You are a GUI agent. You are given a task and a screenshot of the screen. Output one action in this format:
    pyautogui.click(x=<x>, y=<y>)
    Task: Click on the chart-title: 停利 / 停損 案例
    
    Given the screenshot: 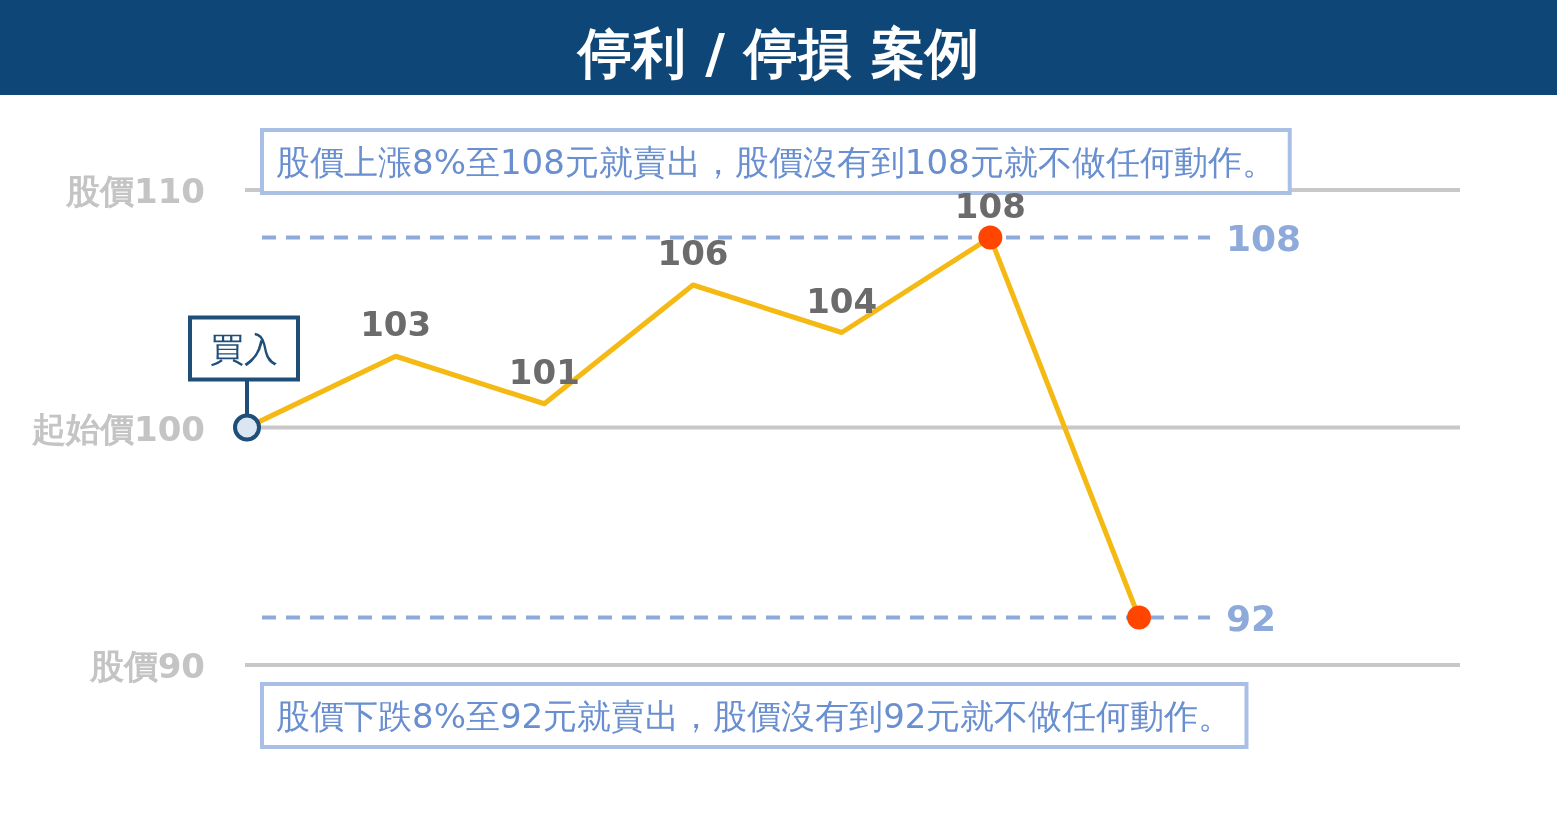 What is the action you would take?
    pyautogui.click(x=777, y=53)
    